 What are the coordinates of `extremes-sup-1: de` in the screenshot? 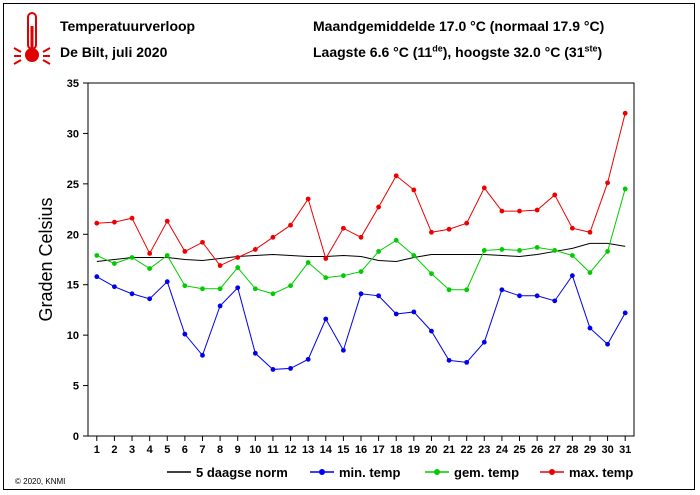 It's located at (437, 48).